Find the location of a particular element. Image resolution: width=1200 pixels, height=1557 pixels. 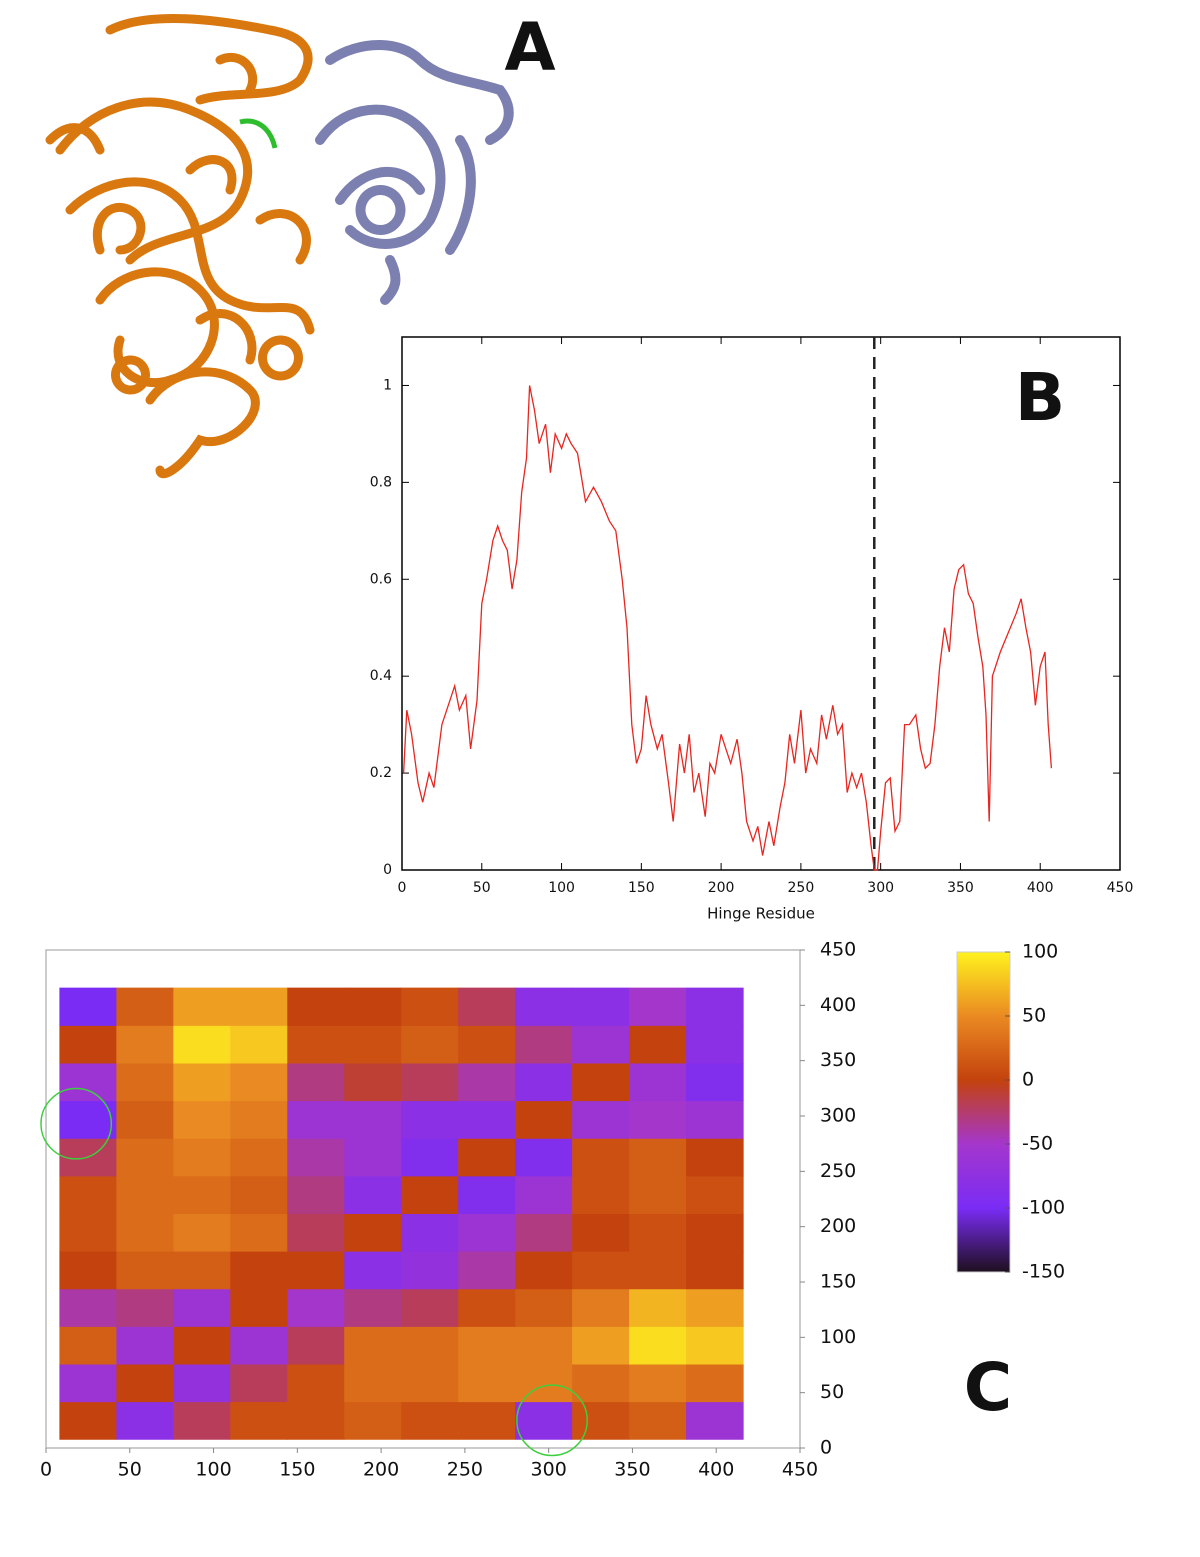

x-tick-label: 400 is located at coordinates (1040, 888).